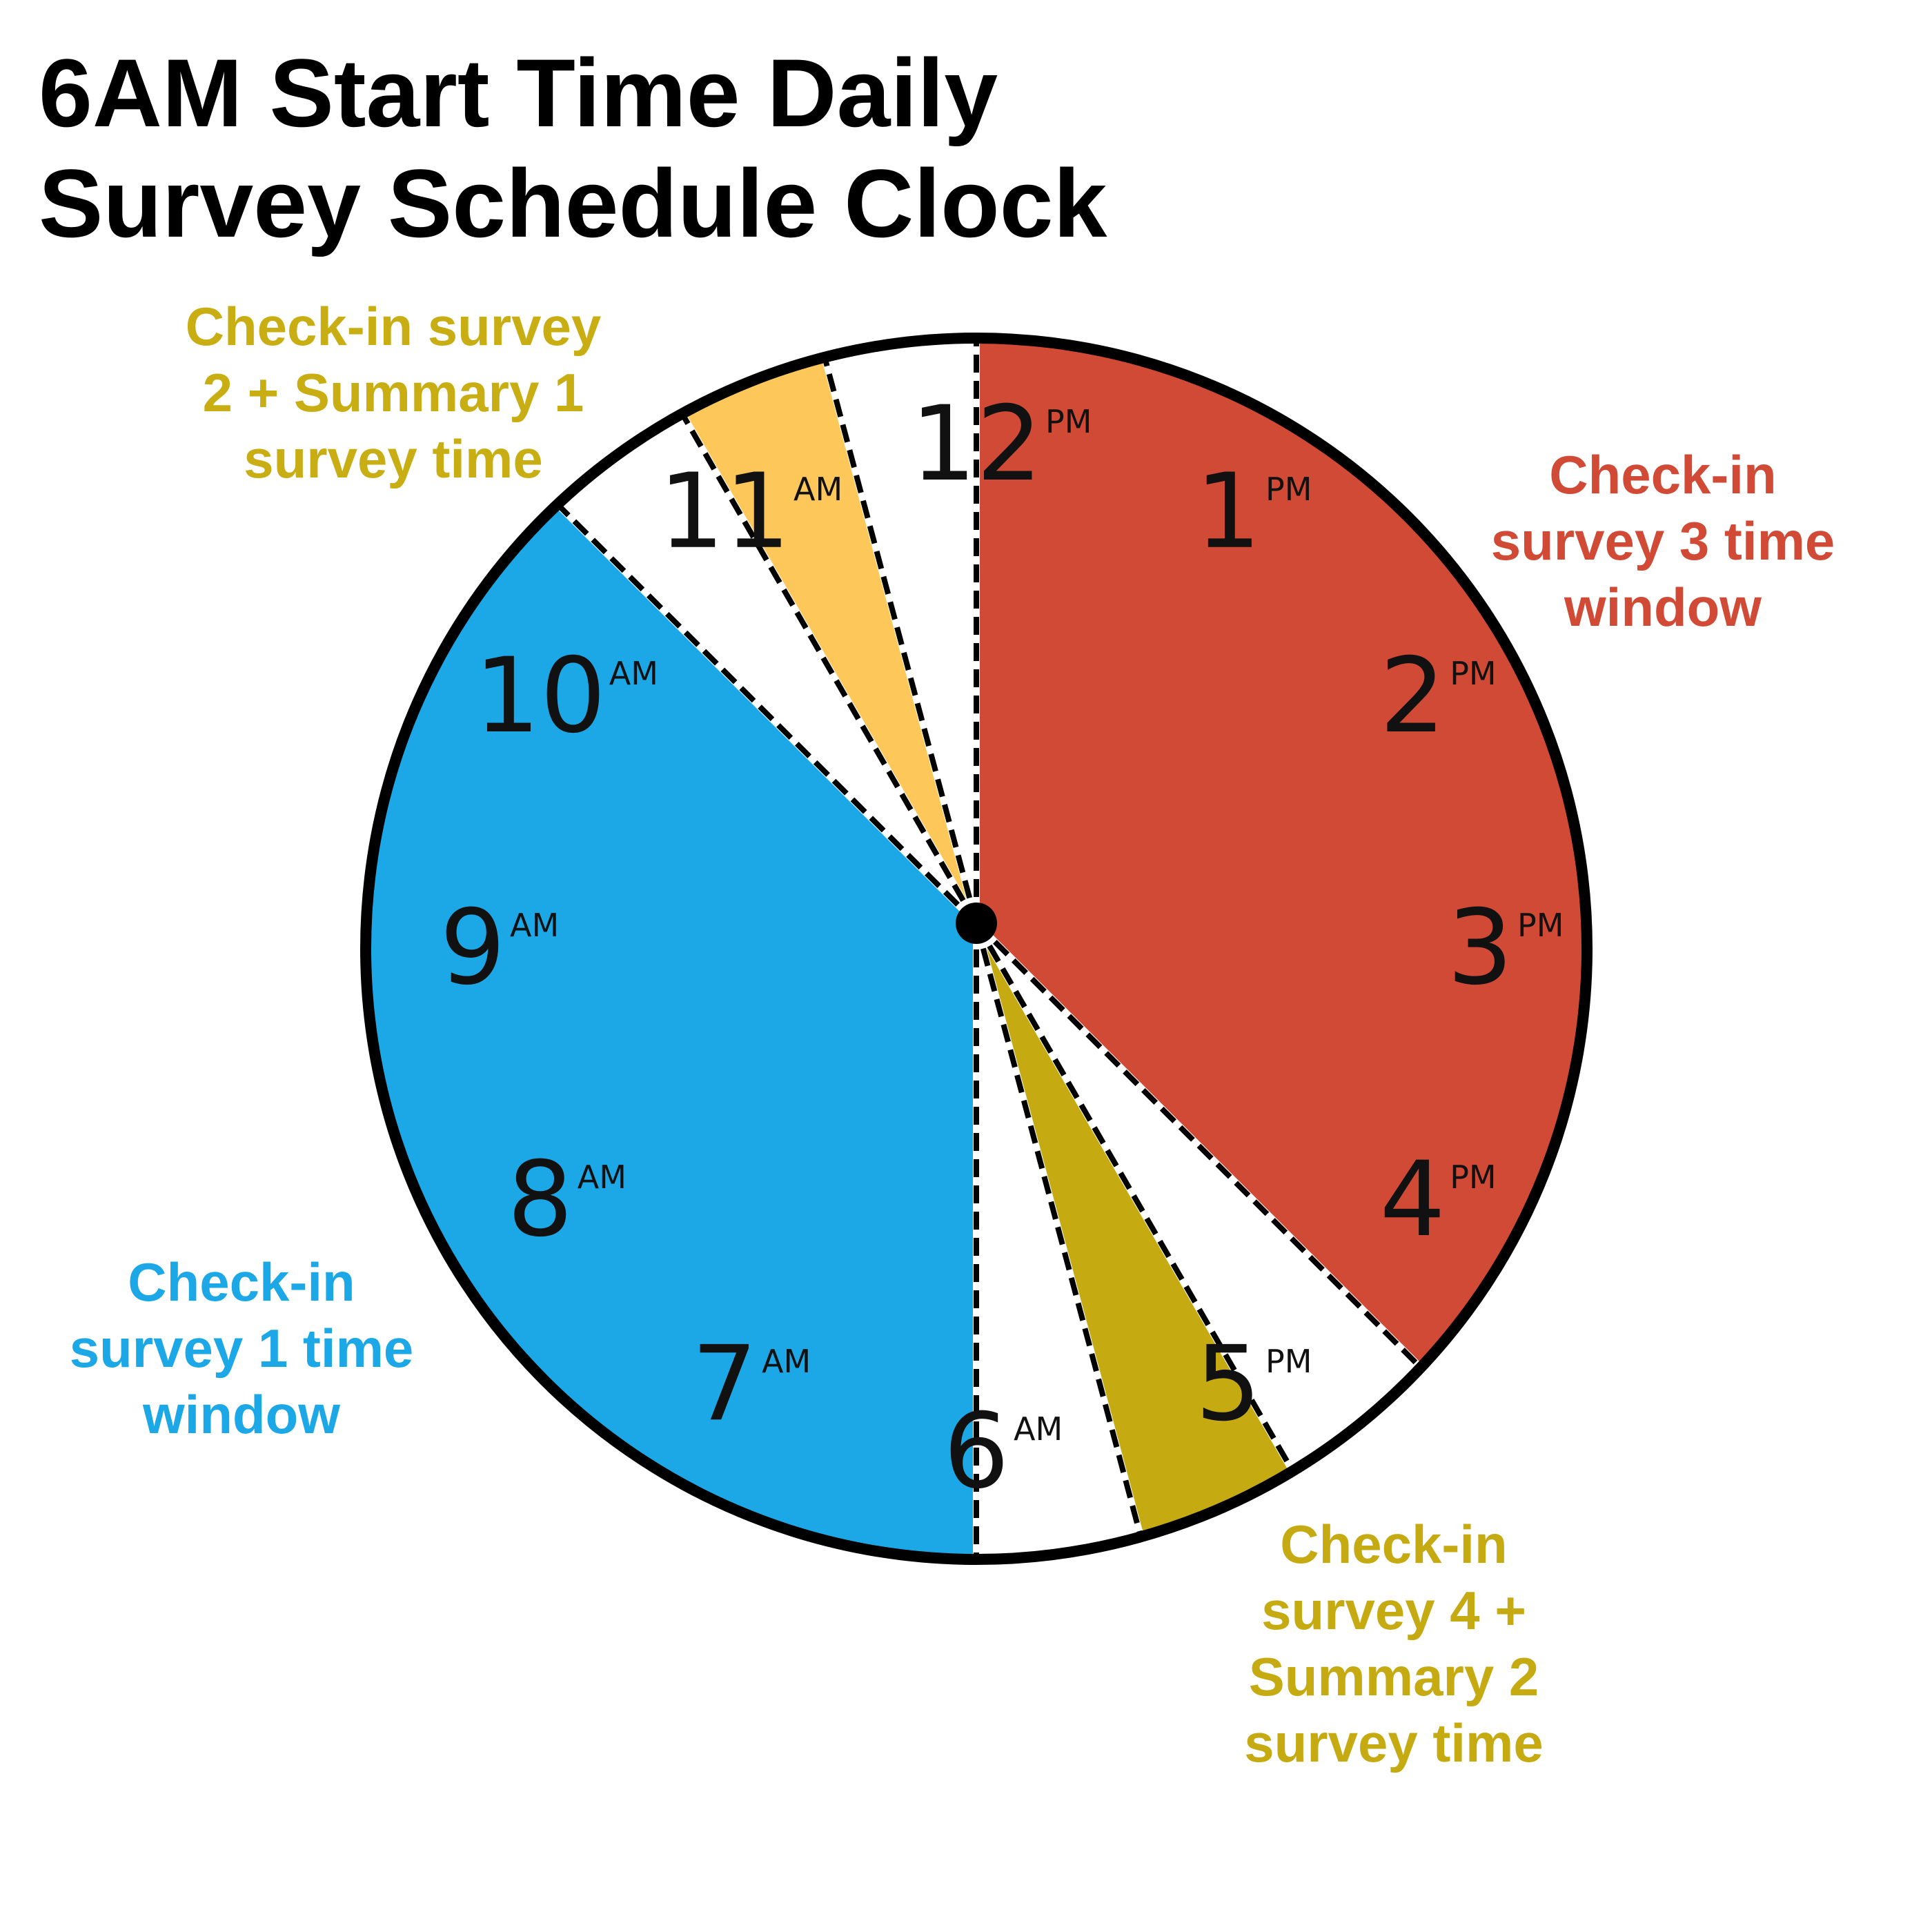 This screenshot has width=1932, height=1932. I want to click on hour-suffix-4pm: PM, so click(1473, 1177).